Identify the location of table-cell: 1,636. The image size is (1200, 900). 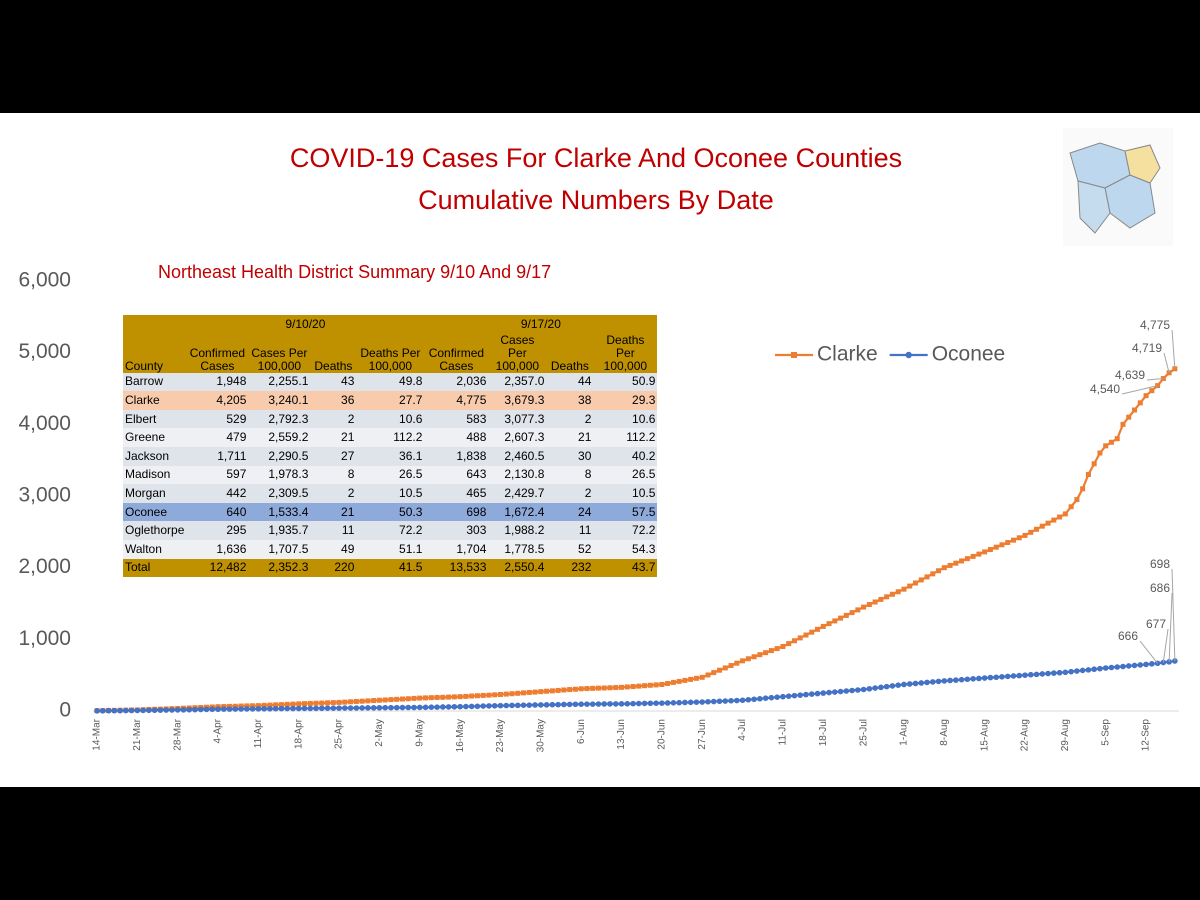
(217, 549).